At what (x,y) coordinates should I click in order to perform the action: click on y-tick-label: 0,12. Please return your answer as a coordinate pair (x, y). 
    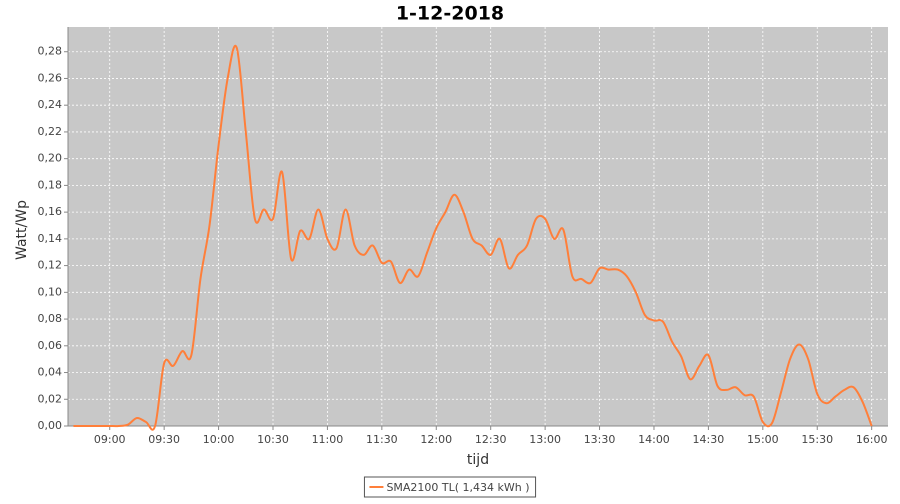
    Looking at the image, I should click on (50, 265).